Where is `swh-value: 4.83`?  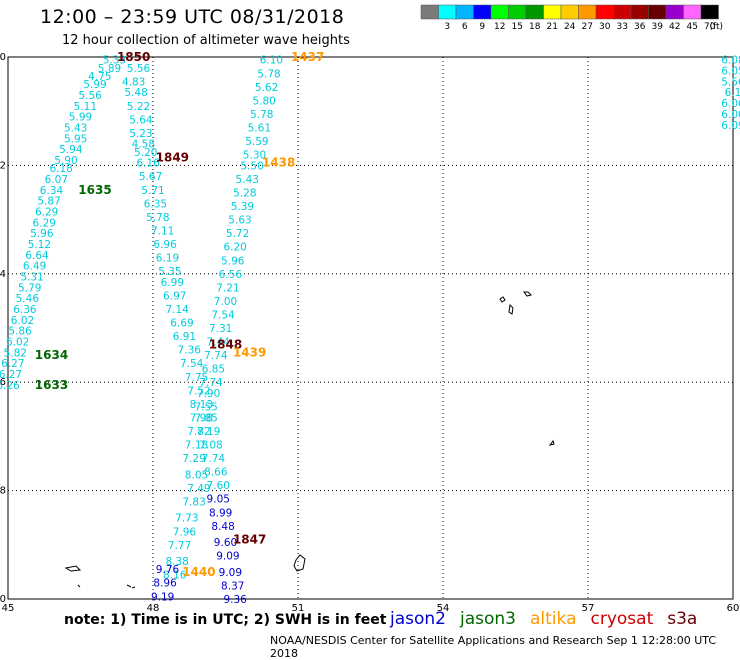
swh-value: 4.83 is located at coordinates (133, 82).